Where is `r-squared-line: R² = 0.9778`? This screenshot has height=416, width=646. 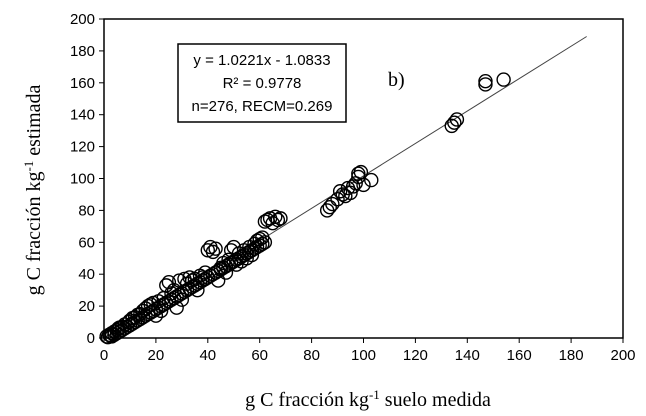 r-squared-line: R² = 0.9778 is located at coordinates (262, 83).